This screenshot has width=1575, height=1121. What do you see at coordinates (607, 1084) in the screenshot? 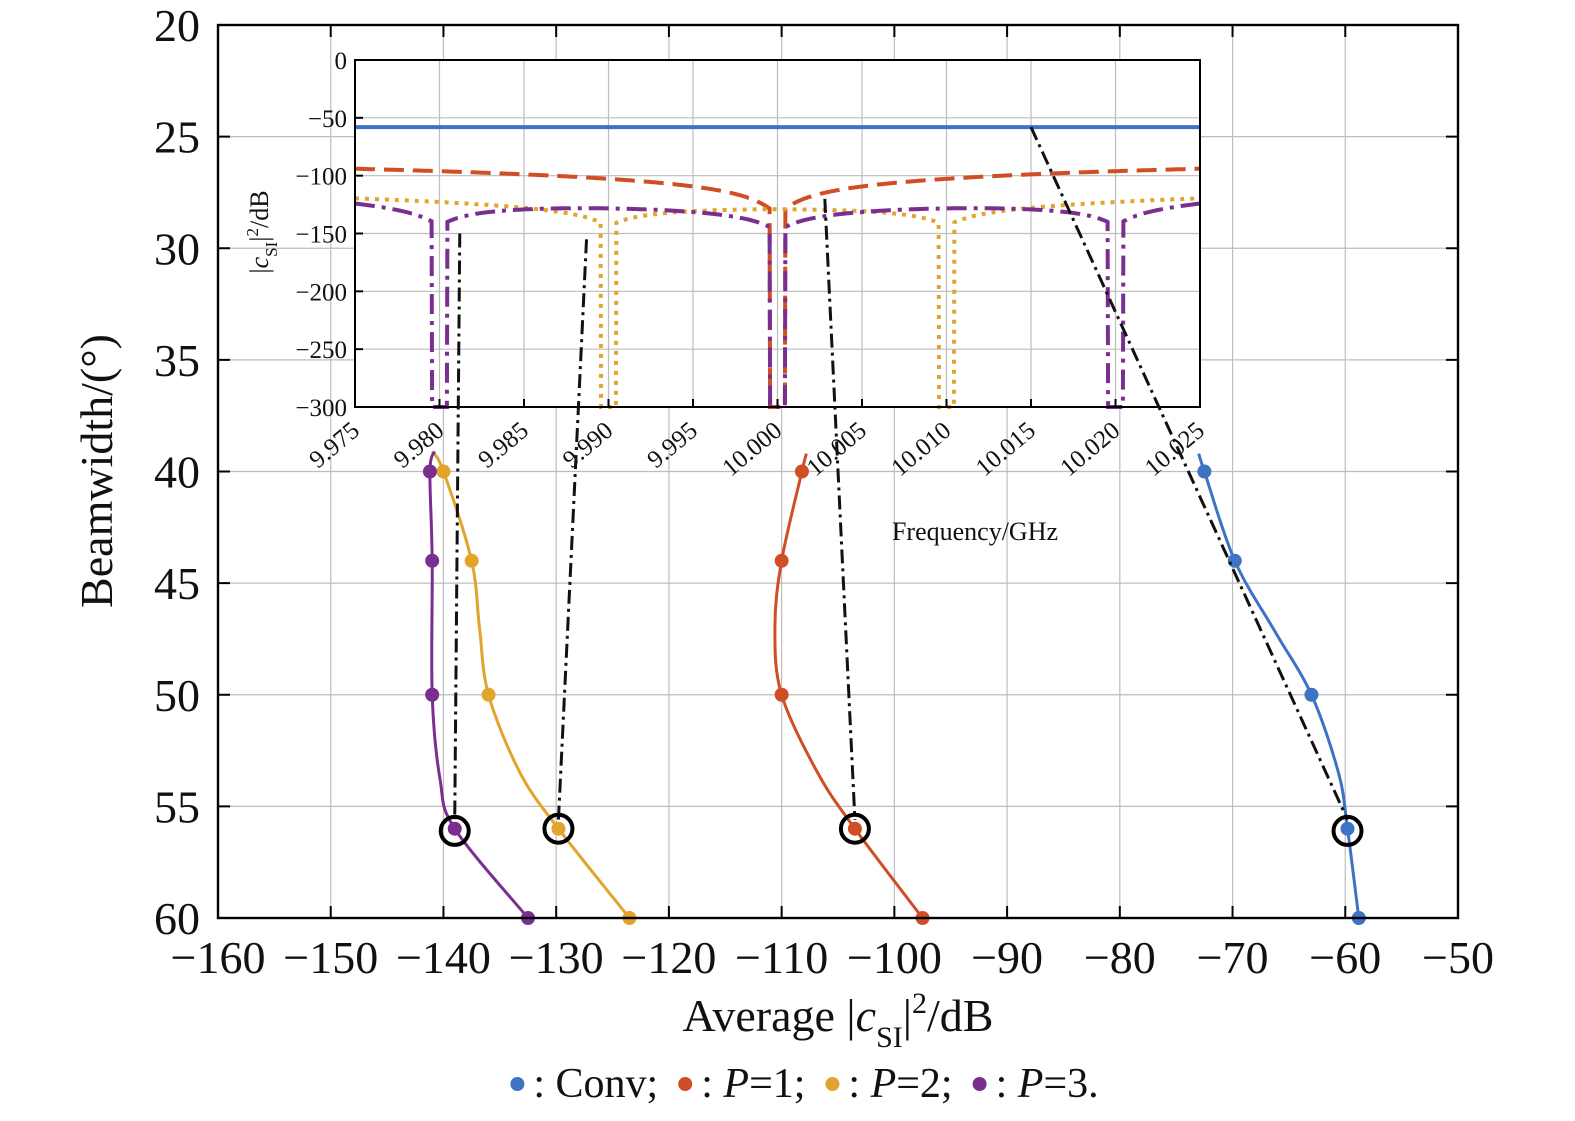
I see `legend-value-conv: Conv;` at bounding box center [607, 1084].